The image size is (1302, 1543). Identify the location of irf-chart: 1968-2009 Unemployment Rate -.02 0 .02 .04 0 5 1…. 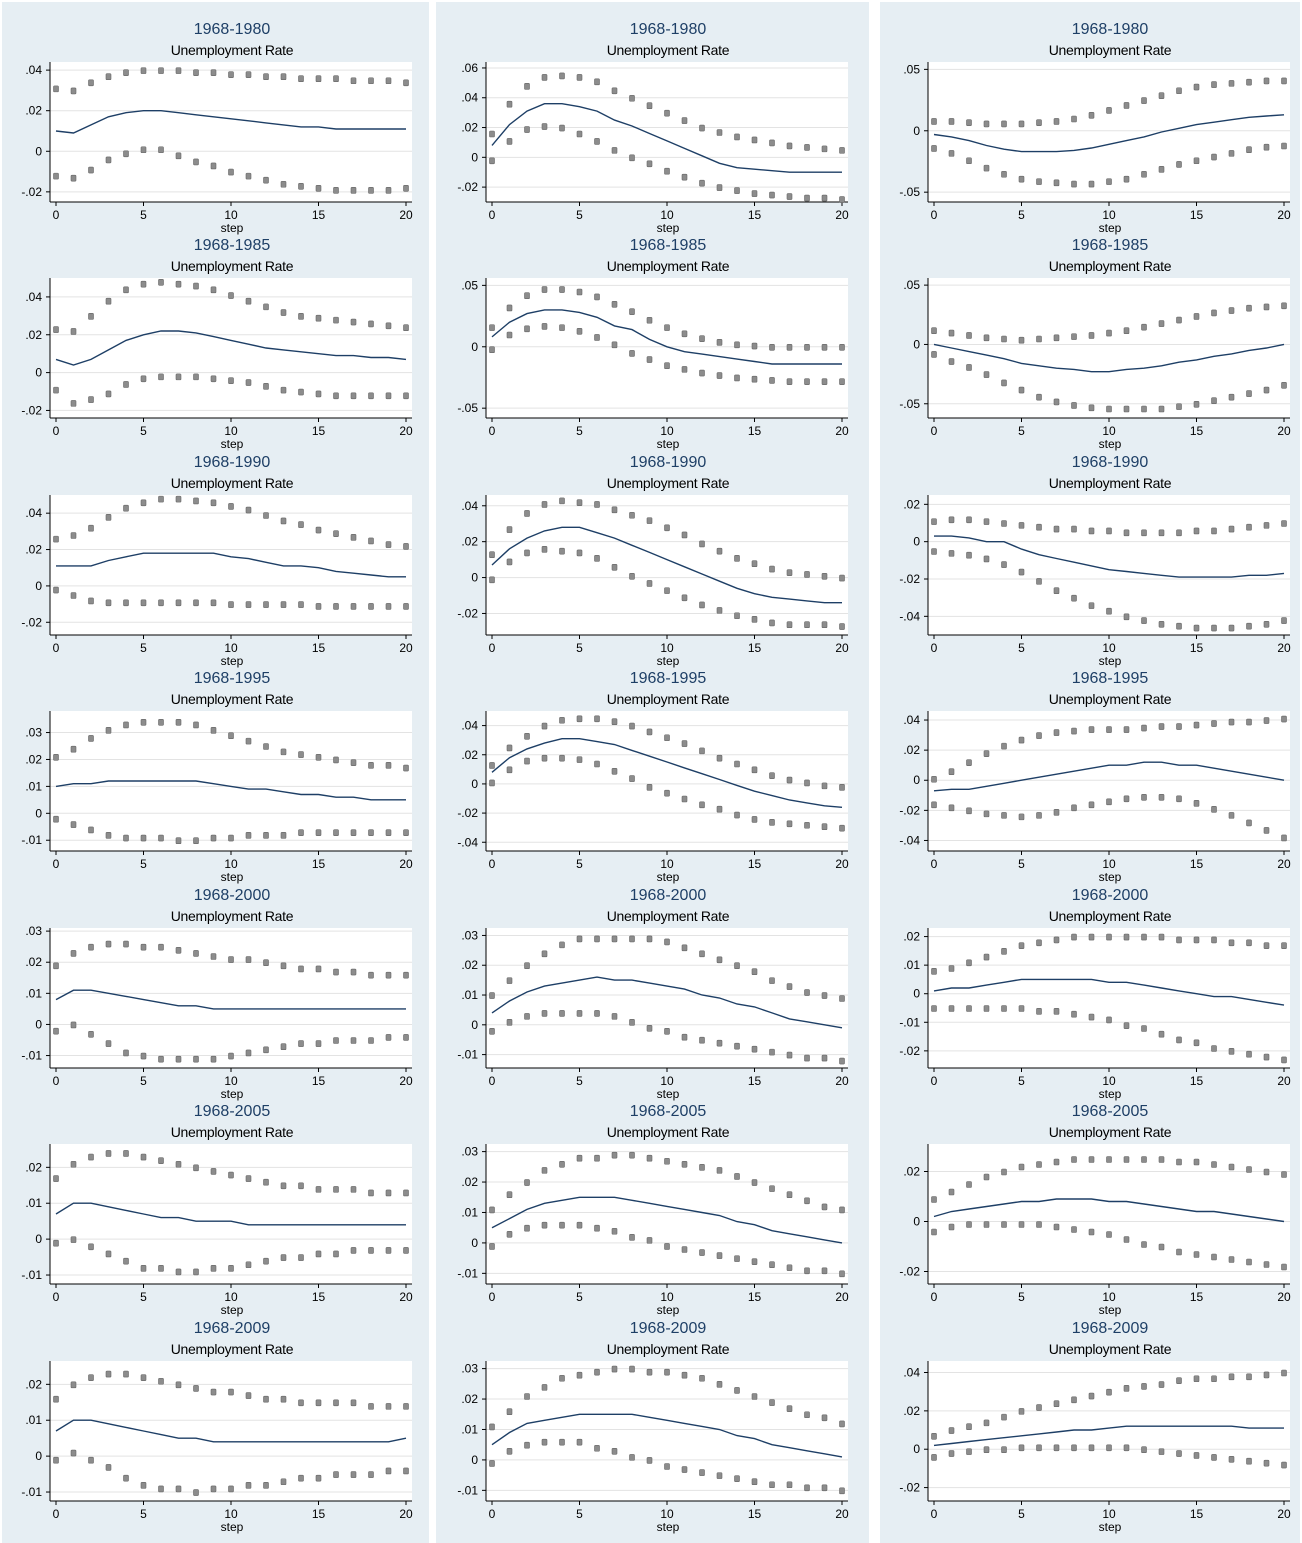
(1095, 1427).